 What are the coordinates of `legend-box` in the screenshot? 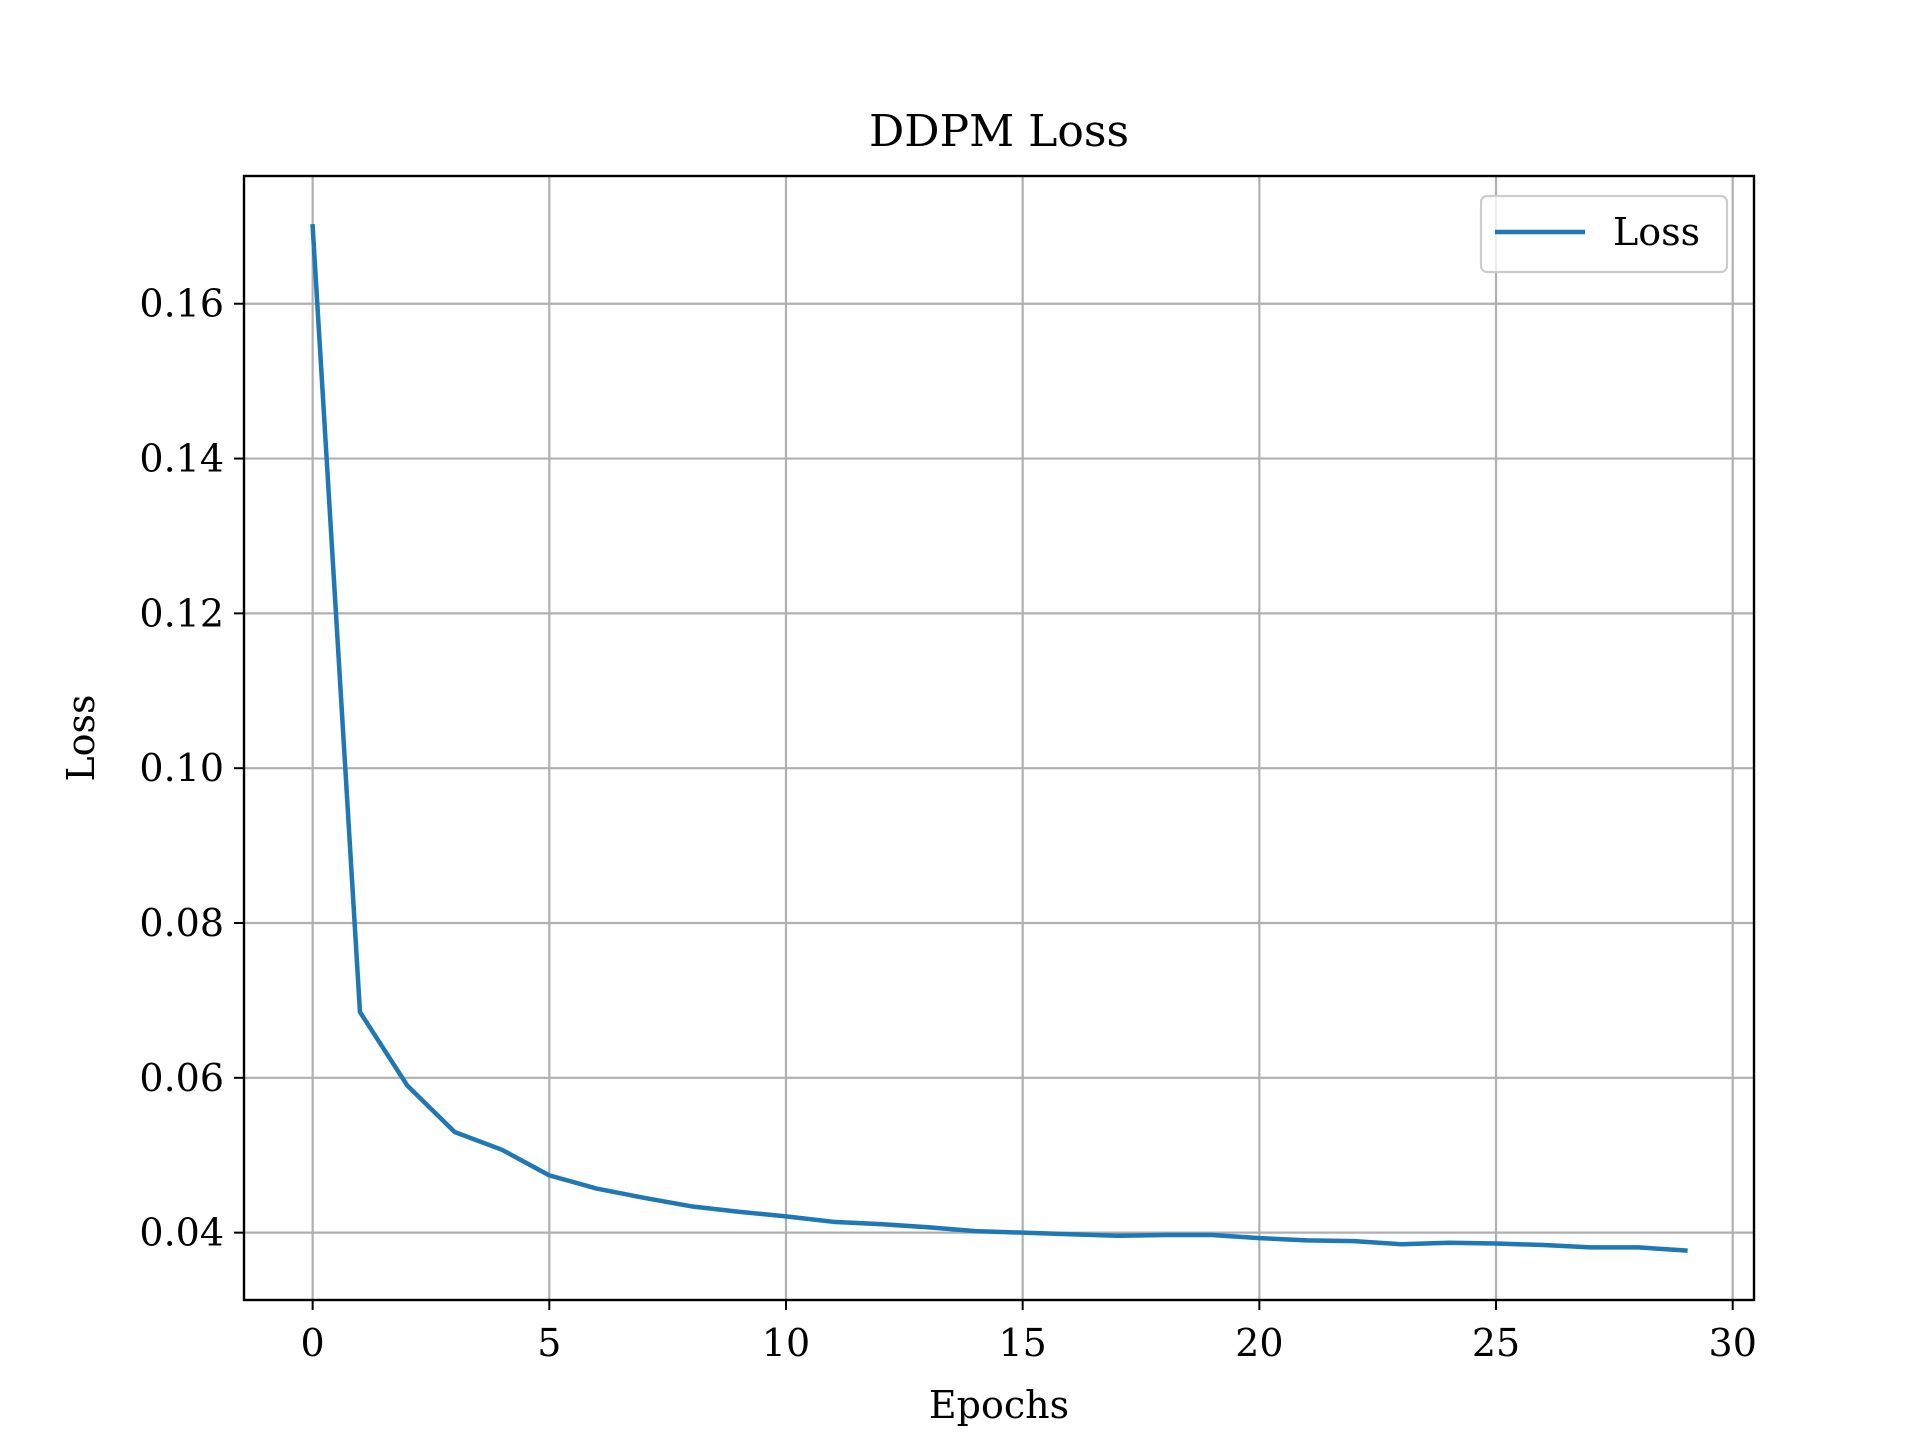 It's located at (1604, 234).